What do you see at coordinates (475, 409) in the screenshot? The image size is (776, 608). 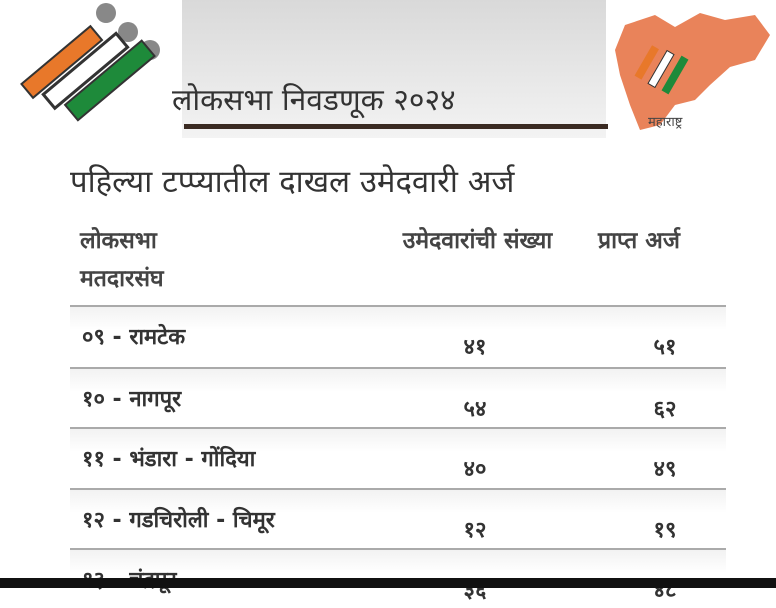 I see `candidates-cell: ५४` at bounding box center [475, 409].